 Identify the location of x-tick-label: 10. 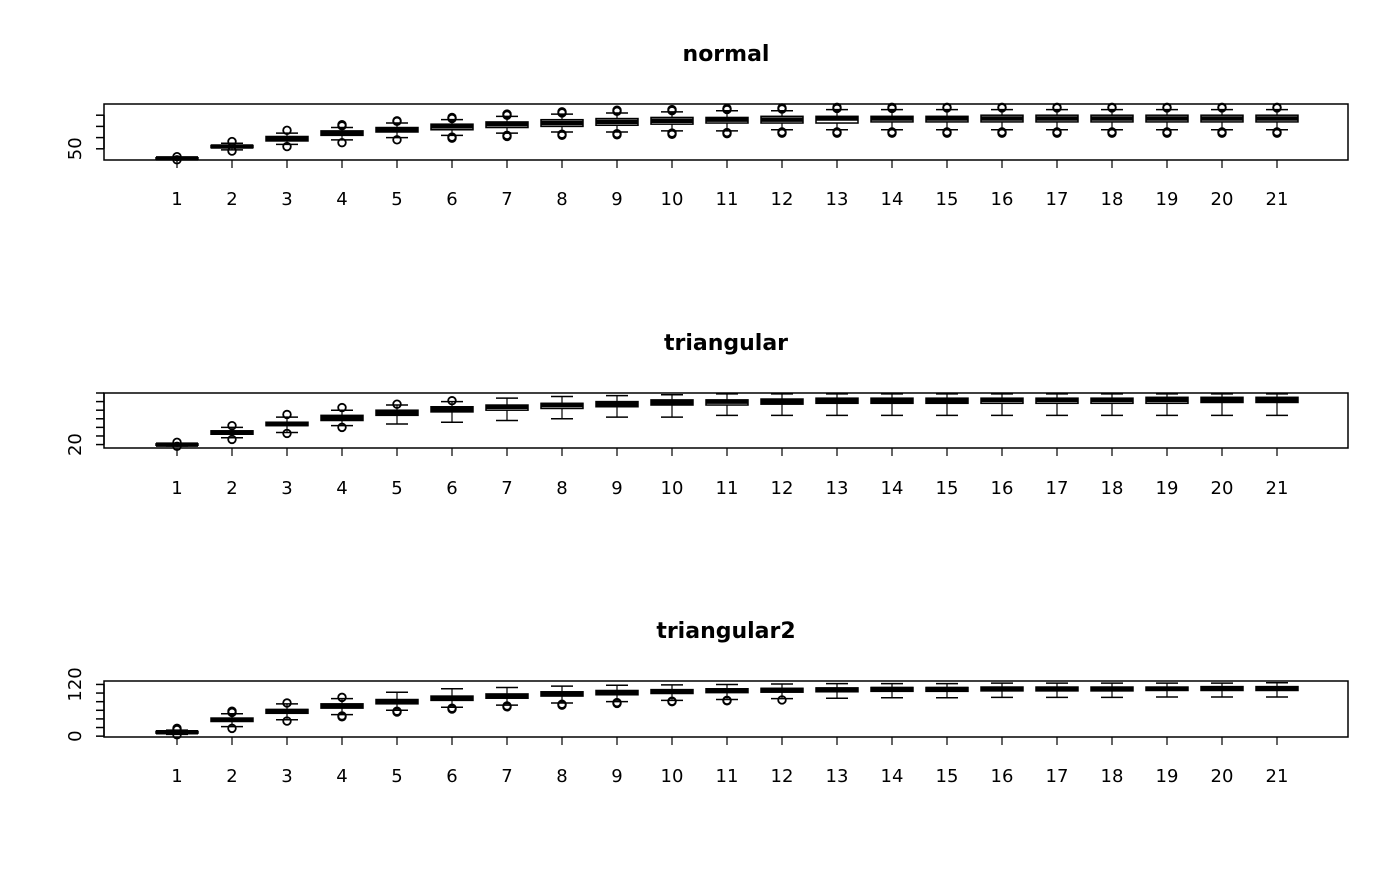
(672, 199).